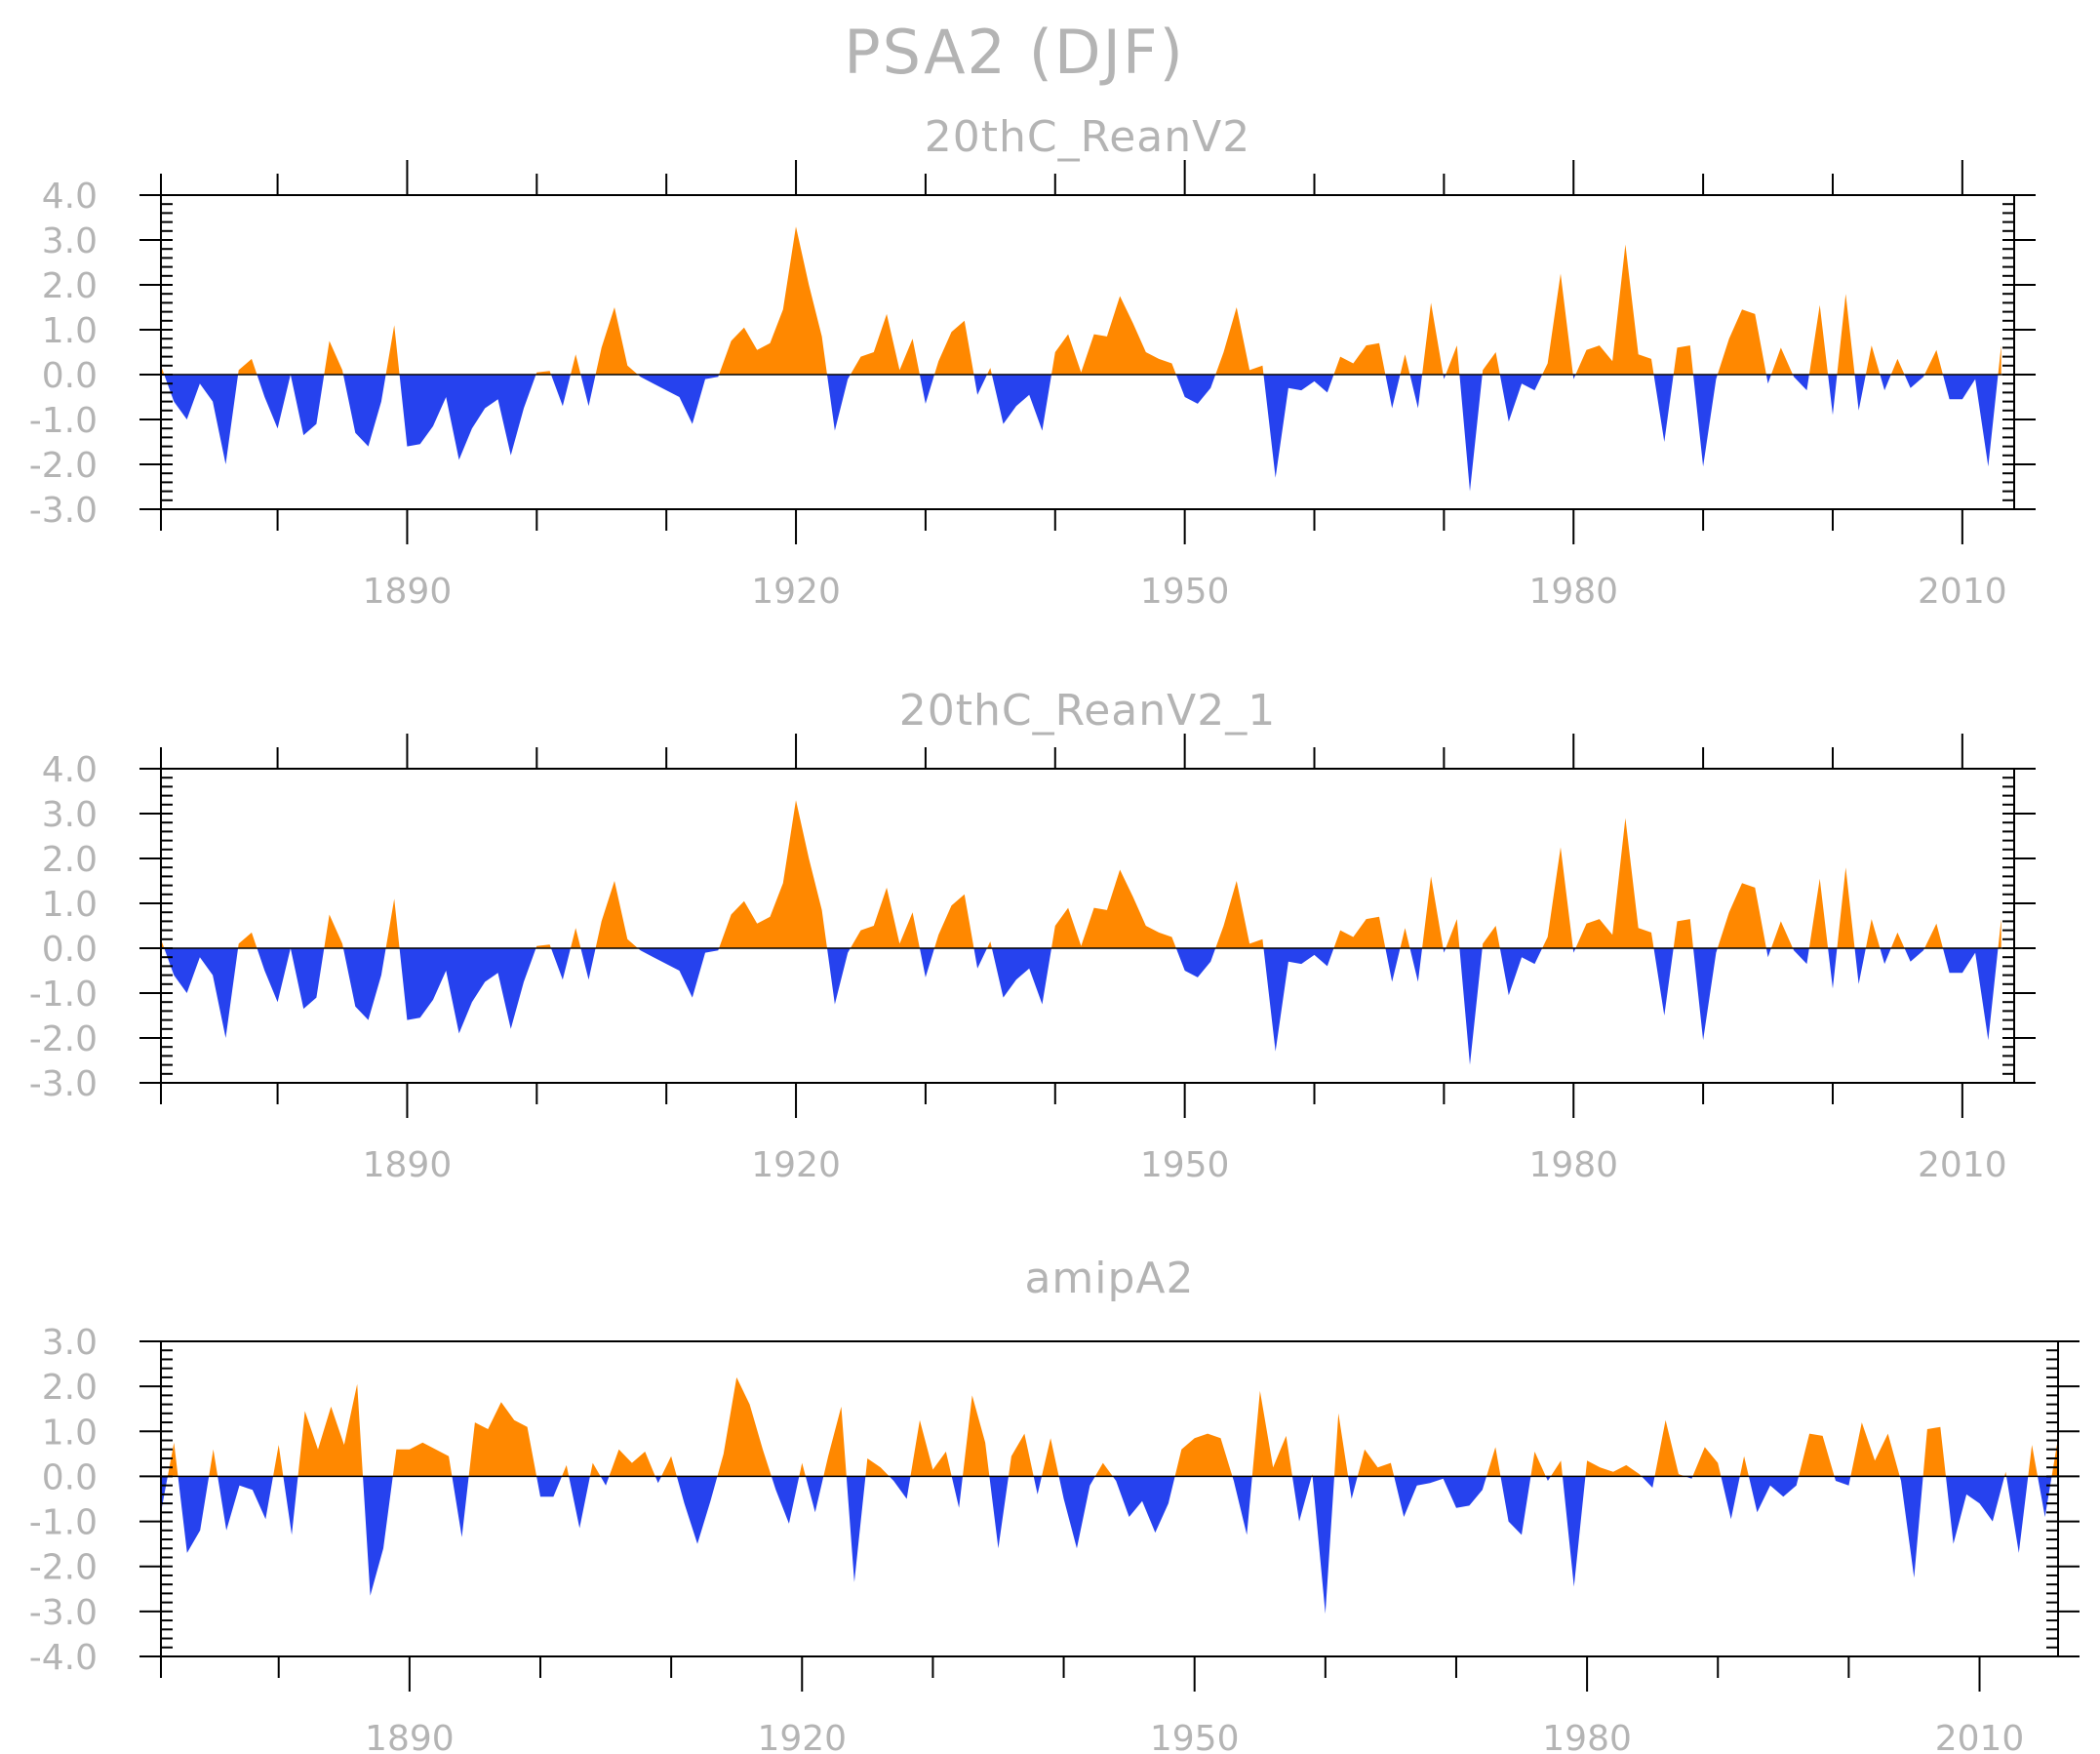  What do you see at coordinates (1014, 52) in the screenshot?
I see `main-title: PSA2 (DJF)` at bounding box center [1014, 52].